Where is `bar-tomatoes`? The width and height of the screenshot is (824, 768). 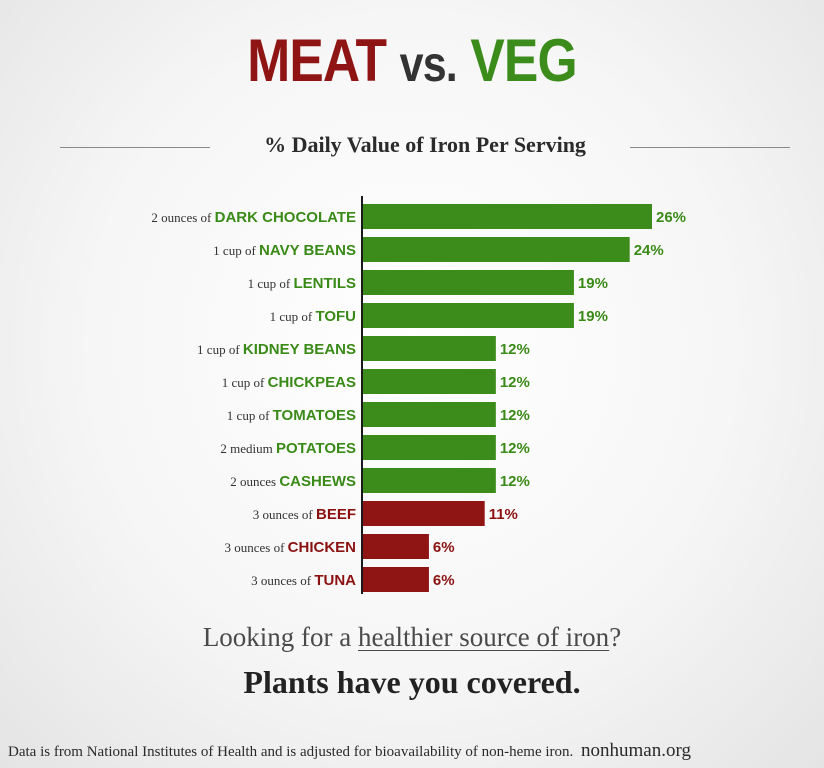
bar-tomatoes is located at coordinates (429, 414).